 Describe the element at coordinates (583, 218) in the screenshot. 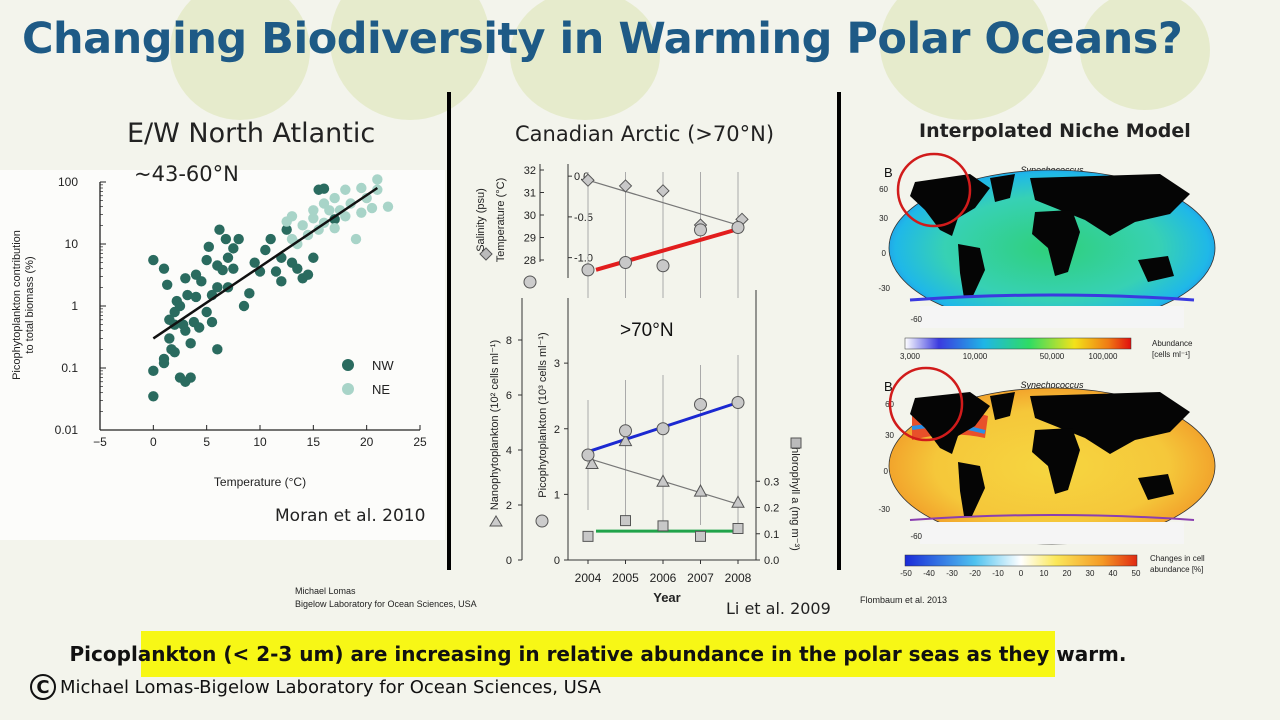

I see `temp-tick-label: -0.5` at that location.